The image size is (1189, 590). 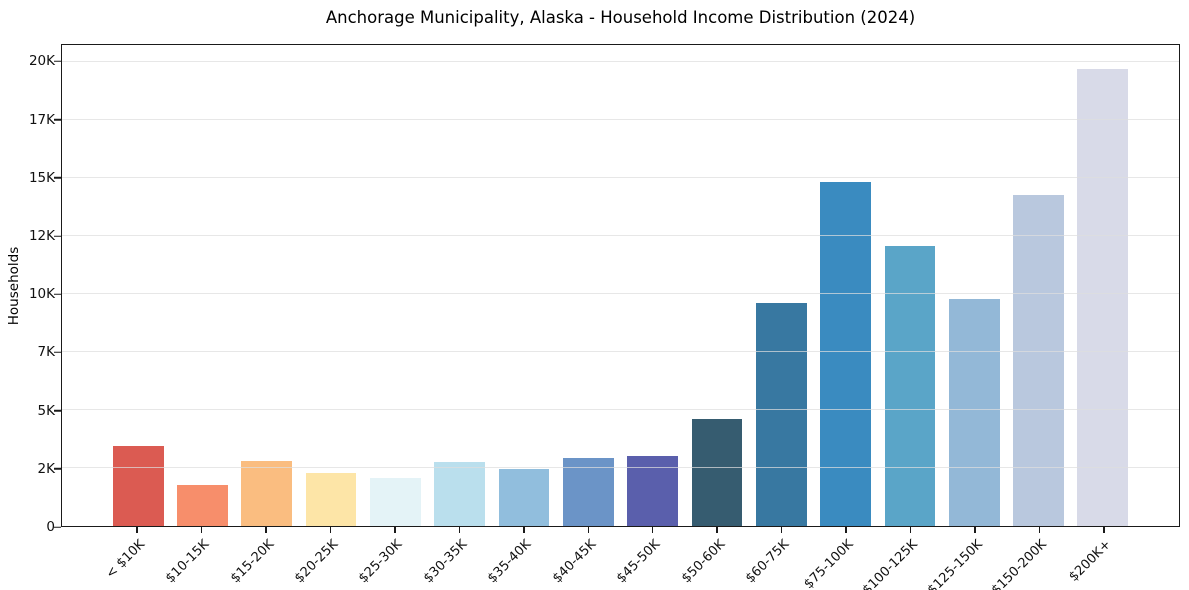 I want to click on x-label-cell: < $10K, so click(x=136, y=563).